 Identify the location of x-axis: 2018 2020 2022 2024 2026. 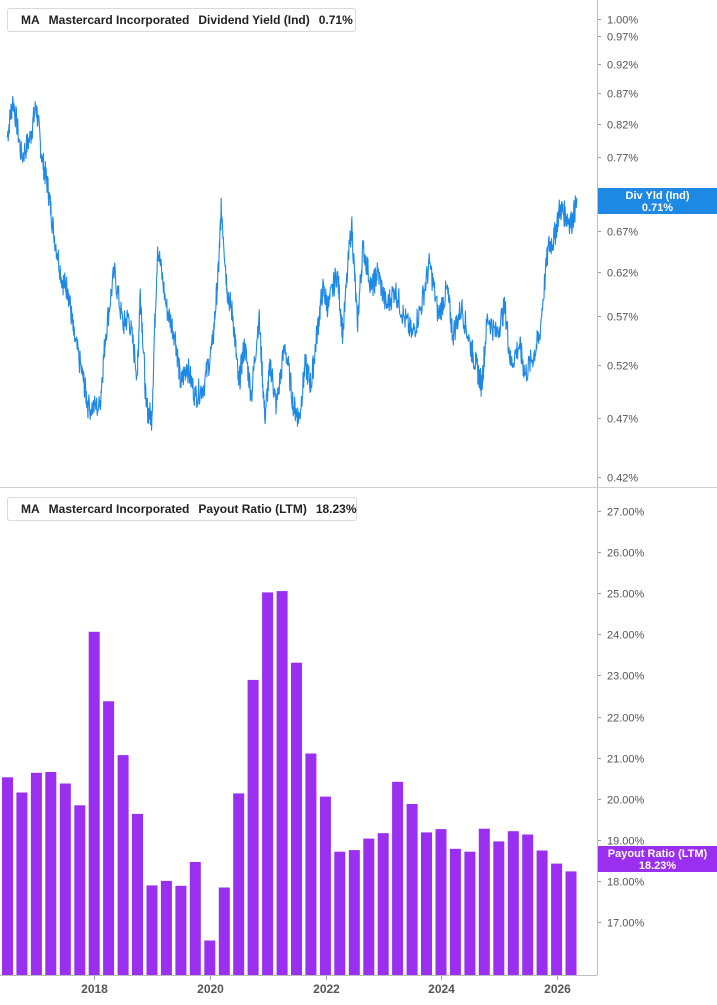
(326, 985).